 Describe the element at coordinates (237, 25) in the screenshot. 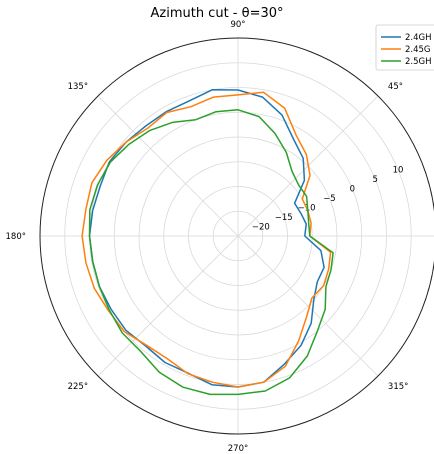

I see `angle-tick-label-0: 90°` at that location.